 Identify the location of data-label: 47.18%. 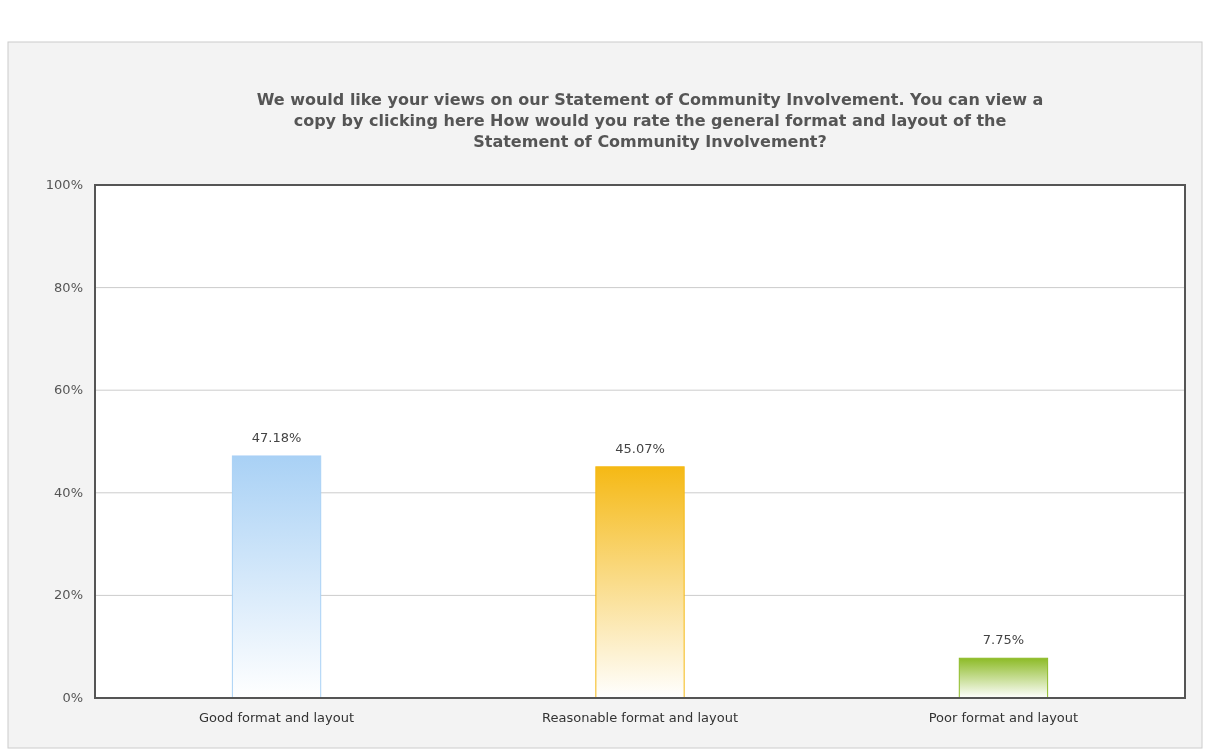
(276, 437).